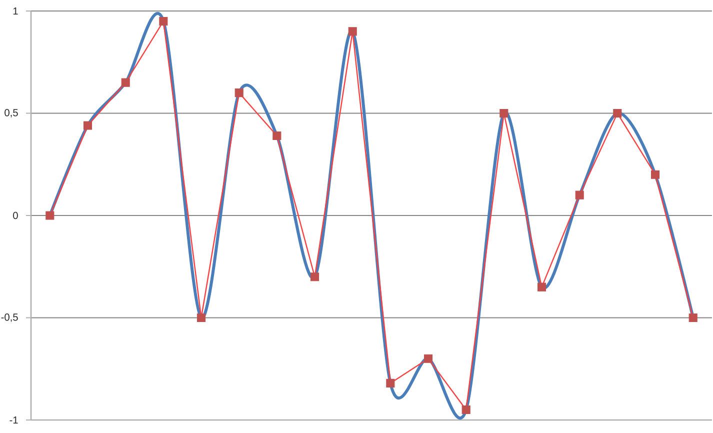 This screenshot has width=713, height=433. I want to click on y-tick-label: 1, so click(15, 11).